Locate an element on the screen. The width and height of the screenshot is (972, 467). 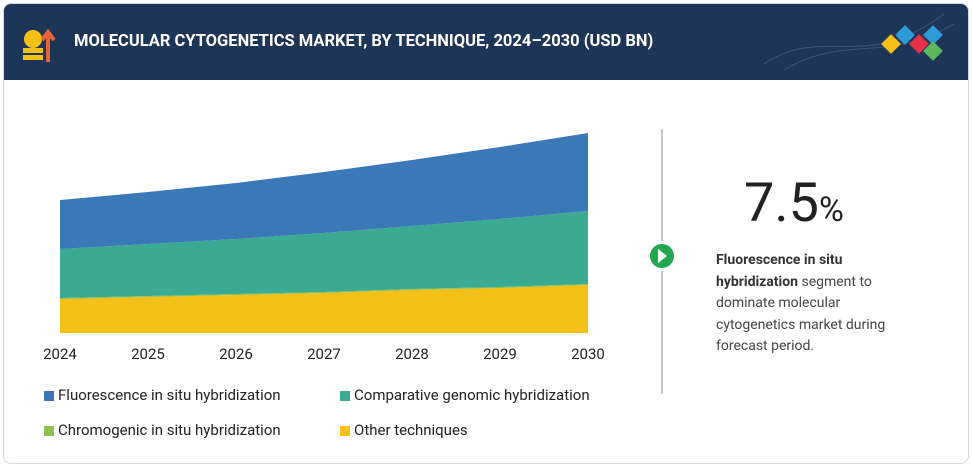
x-tick-label: 2025 is located at coordinates (148, 354).